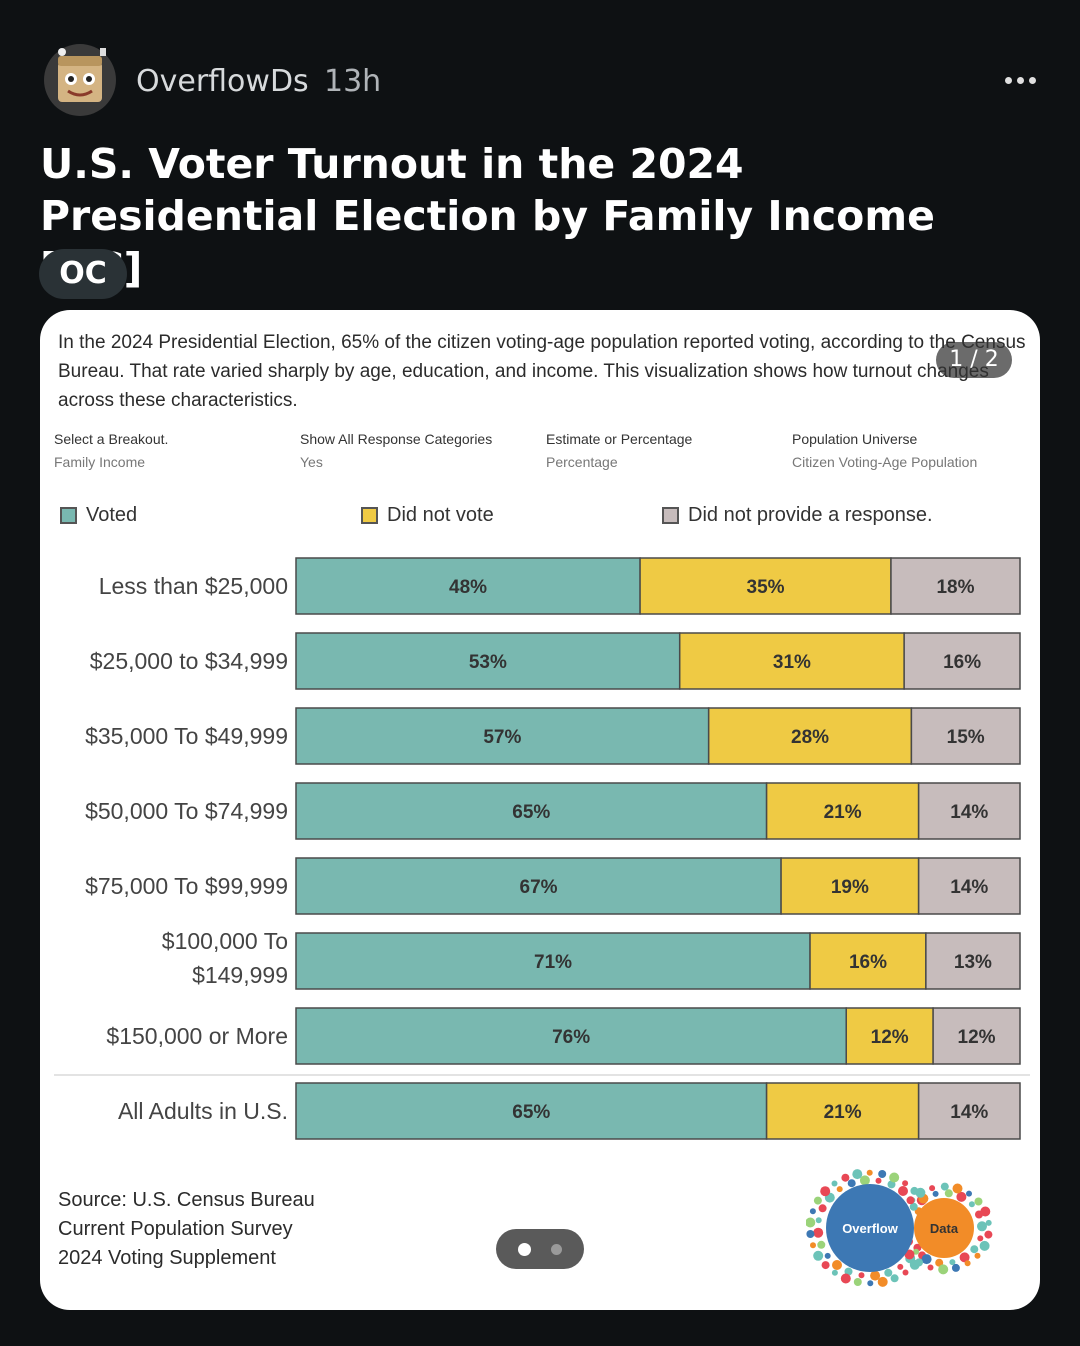 Image resolution: width=1080 pixels, height=1346 pixels. What do you see at coordinates (186, 1200) in the screenshot?
I see `source-line: Source: U.S. Census Bureau` at bounding box center [186, 1200].